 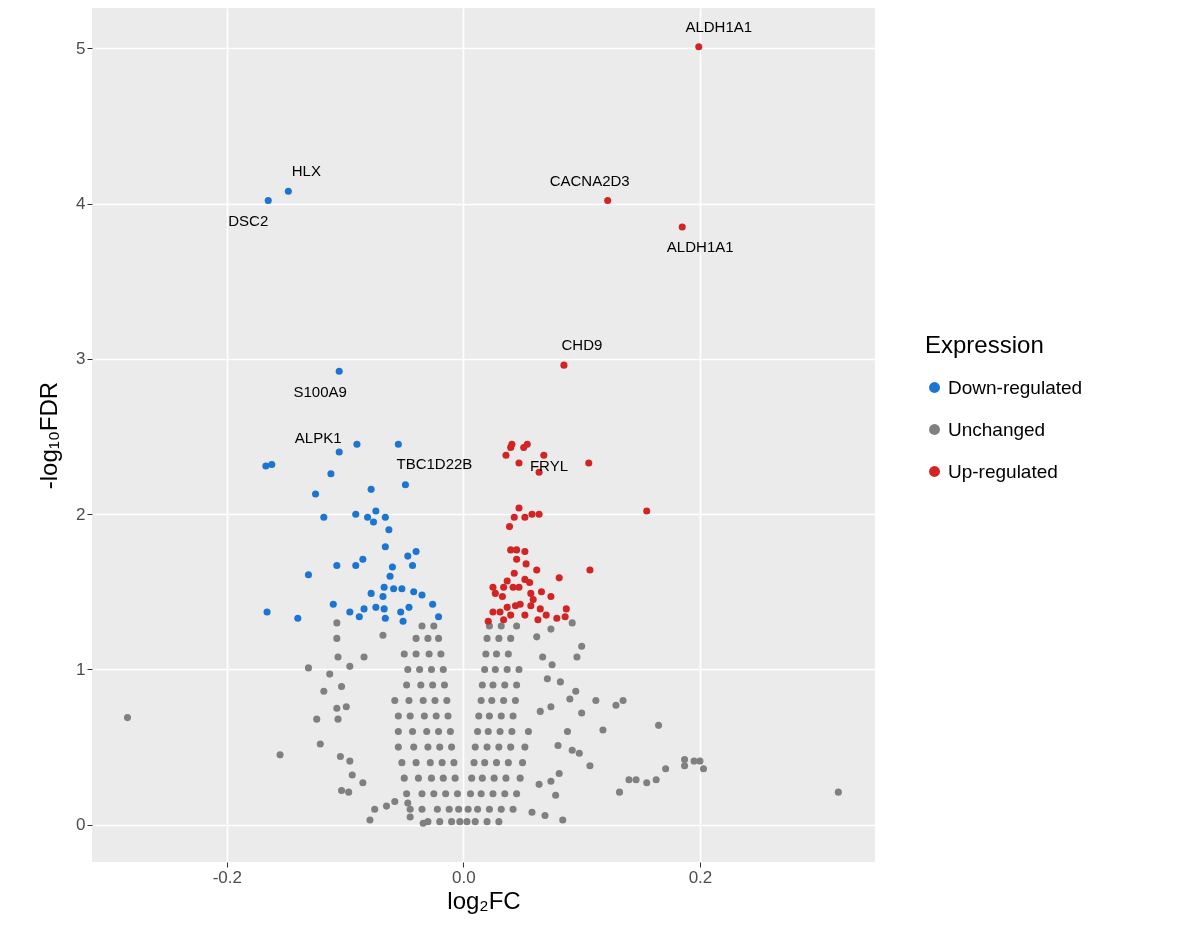 I want to click on y-axis-title: -log₁₀FDR, so click(x=49, y=435).